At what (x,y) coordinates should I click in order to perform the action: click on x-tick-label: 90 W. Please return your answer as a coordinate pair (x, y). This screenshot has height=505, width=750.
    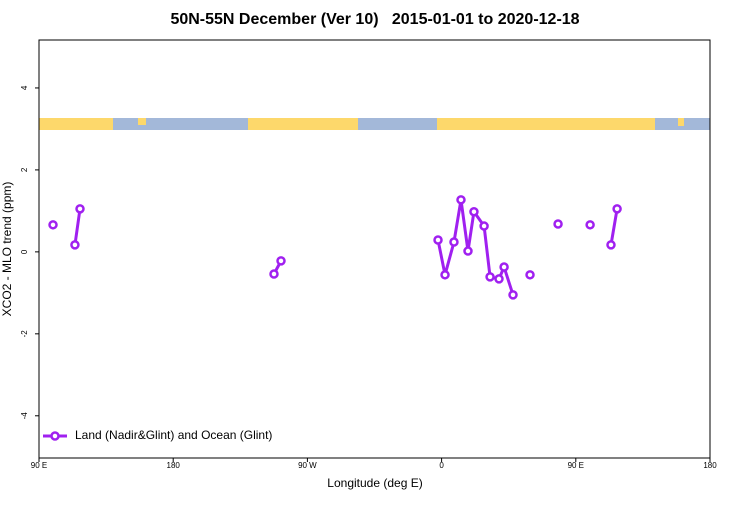
    Looking at the image, I should click on (307, 465).